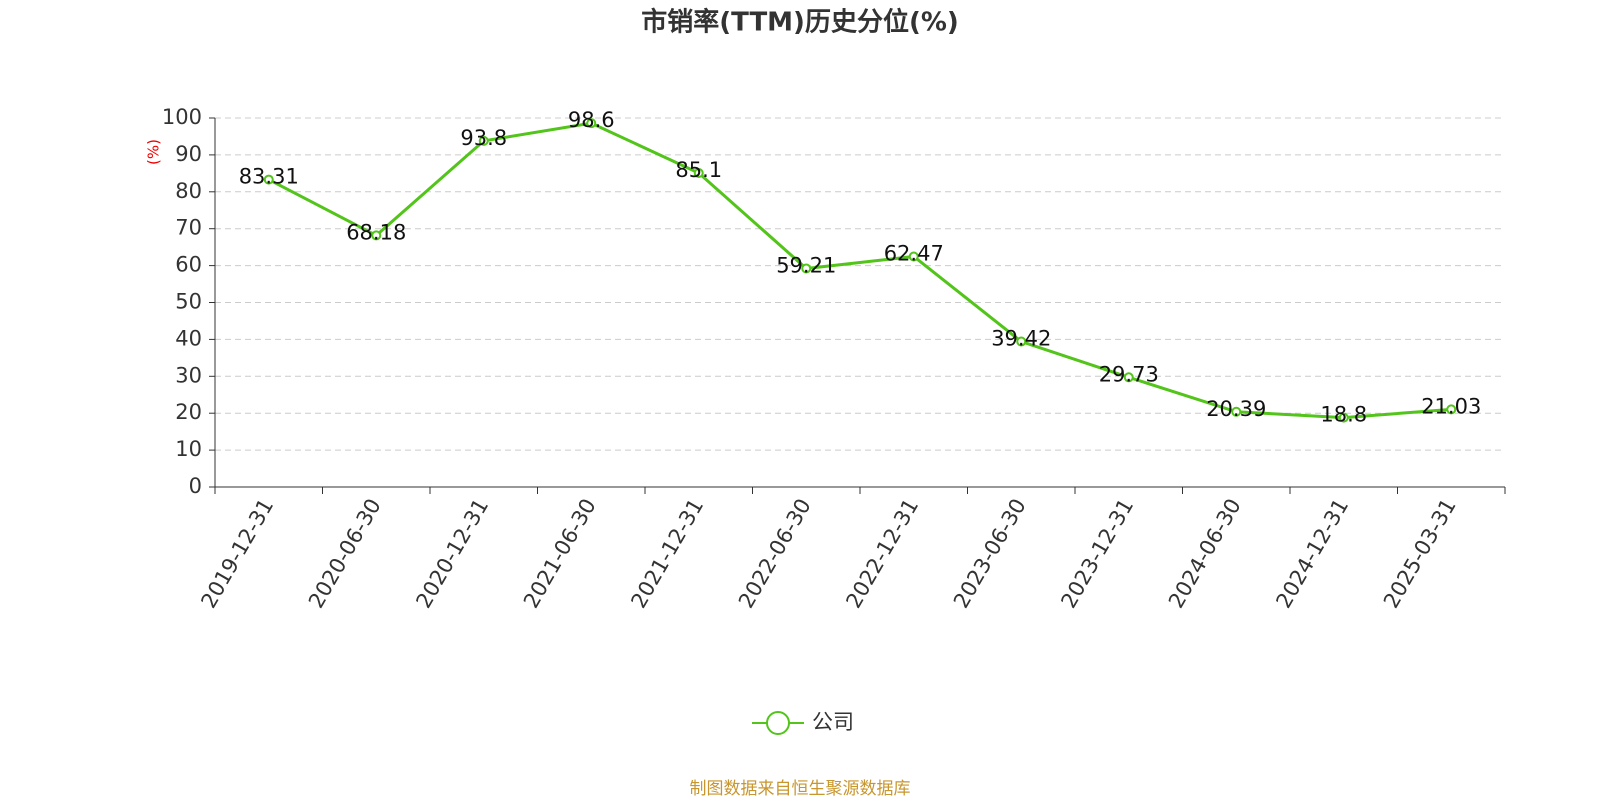 The height and width of the screenshot is (804, 1600). Describe the element at coordinates (1312, 554) in the screenshot. I see `x-tick-label: 2024-12-31` at that location.